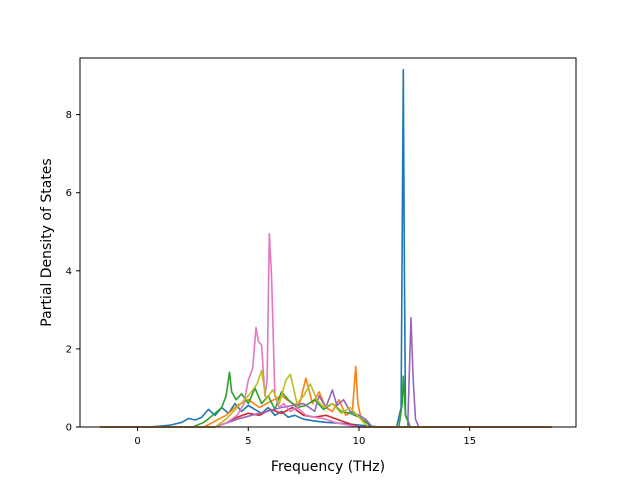 The height and width of the screenshot is (480, 640). What do you see at coordinates (137, 441) in the screenshot?
I see `x-tick-label: 0` at bounding box center [137, 441].